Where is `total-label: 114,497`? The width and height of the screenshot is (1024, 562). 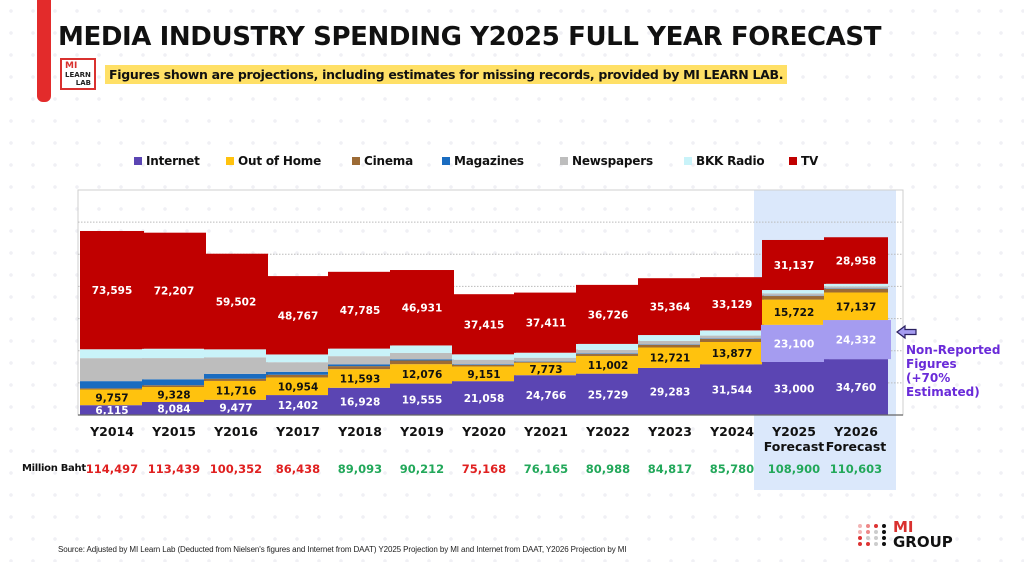 total-label: 114,497 is located at coordinates (112, 469).